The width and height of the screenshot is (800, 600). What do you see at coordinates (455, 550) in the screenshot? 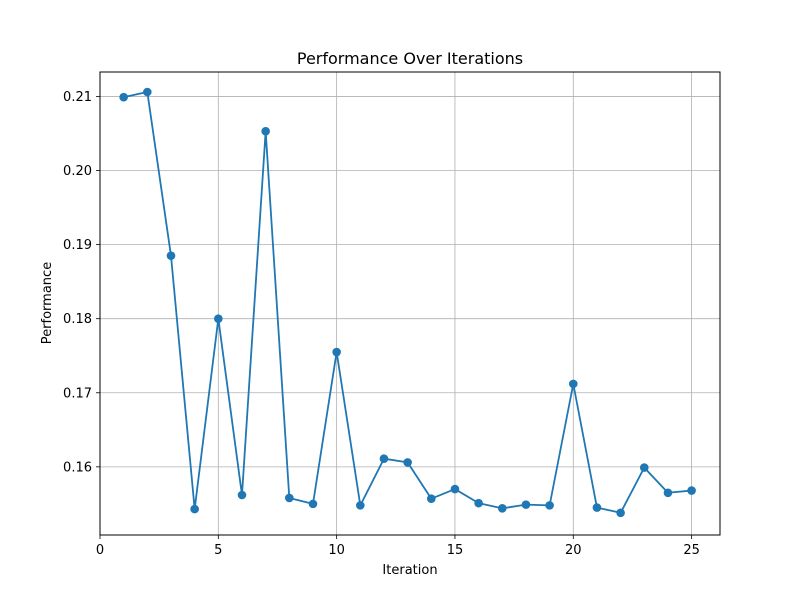
I see `x-tick-label: 15` at bounding box center [455, 550].